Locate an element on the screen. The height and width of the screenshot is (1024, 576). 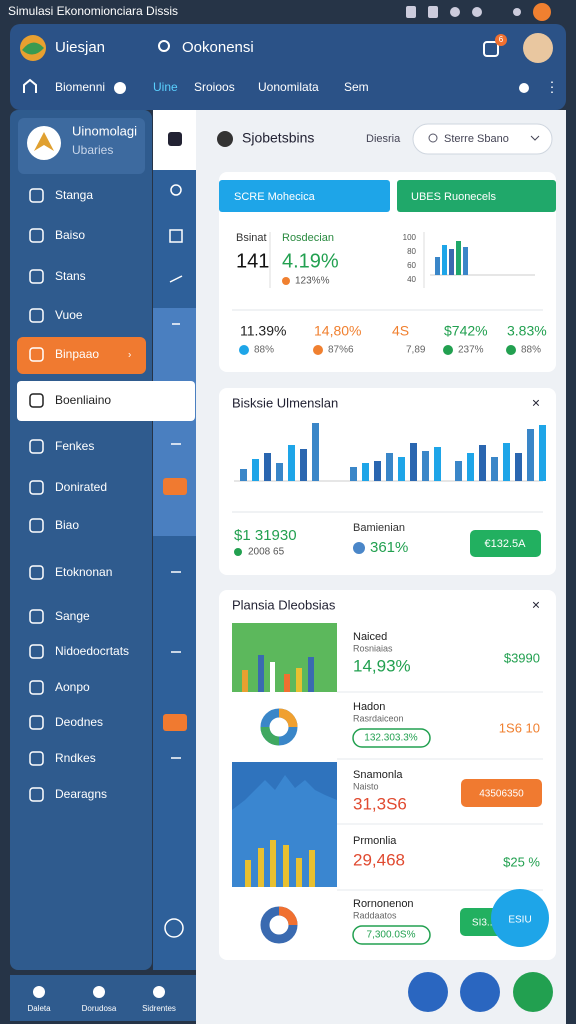
sidebar-item: Nidoedocrtats is located at coordinates (92, 651).